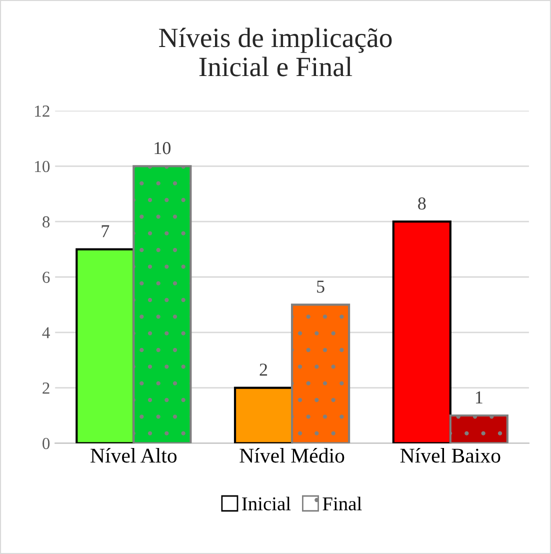  Describe the element at coordinates (479, 397) in the screenshot. I see `data-label: 1` at that location.